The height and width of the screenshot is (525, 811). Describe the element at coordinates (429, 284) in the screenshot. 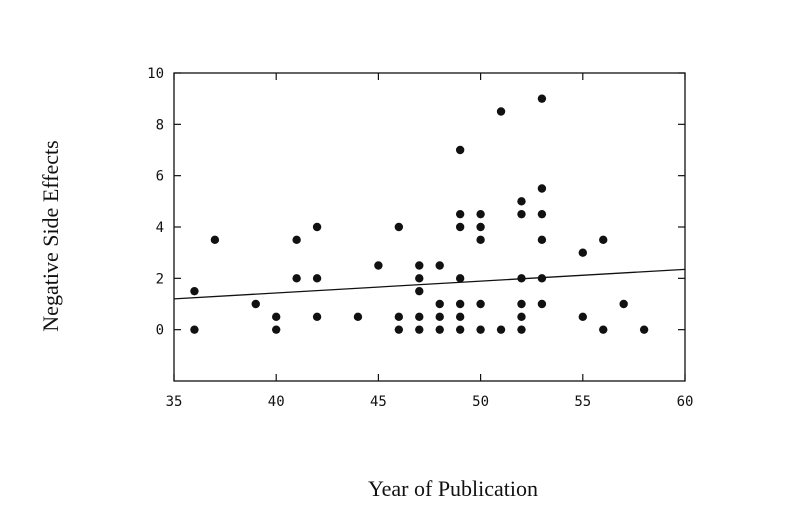

I see `trend-line` at that location.